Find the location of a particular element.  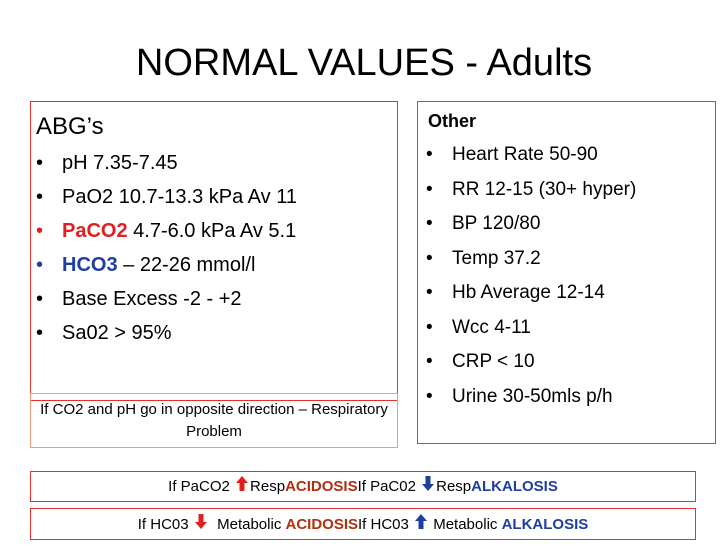

list-item: • BP 120/80 is located at coordinates (531, 224).